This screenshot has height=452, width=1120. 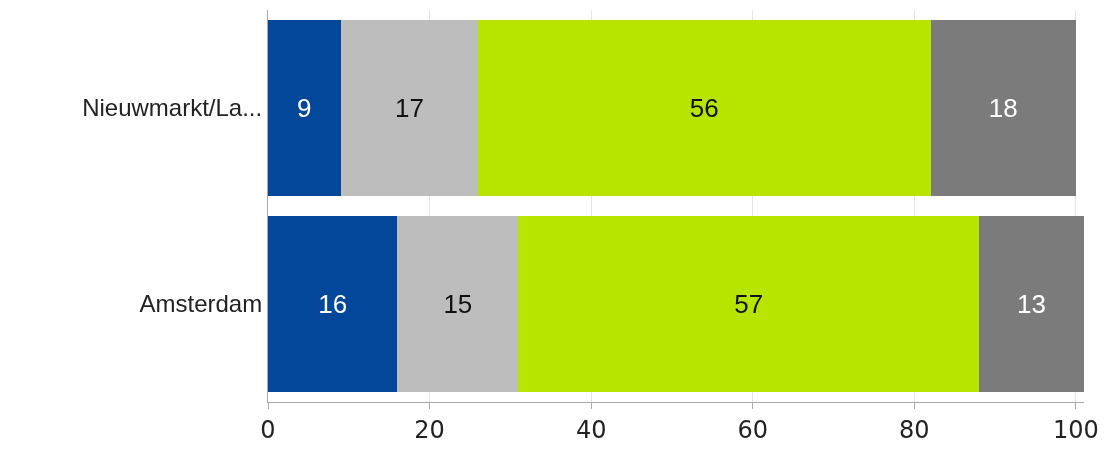 What do you see at coordinates (201, 304) in the screenshot?
I see `y-tick-label: Amsterdam` at bounding box center [201, 304].